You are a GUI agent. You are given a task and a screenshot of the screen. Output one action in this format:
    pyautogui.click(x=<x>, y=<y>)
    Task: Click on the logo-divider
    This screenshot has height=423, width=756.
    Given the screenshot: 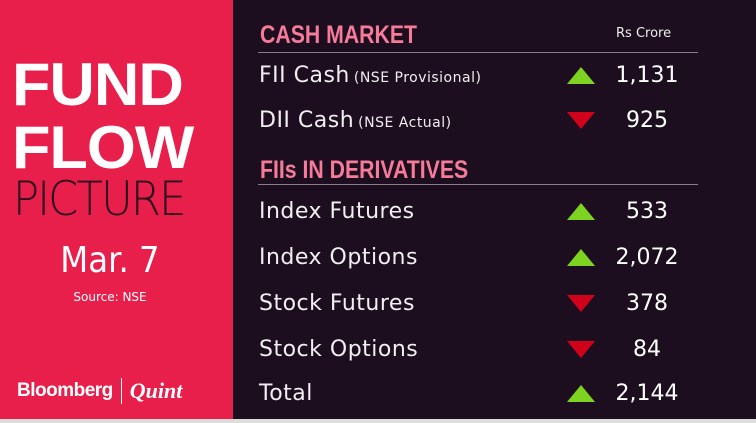 What is the action you would take?
    pyautogui.click(x=121, y=391)
    